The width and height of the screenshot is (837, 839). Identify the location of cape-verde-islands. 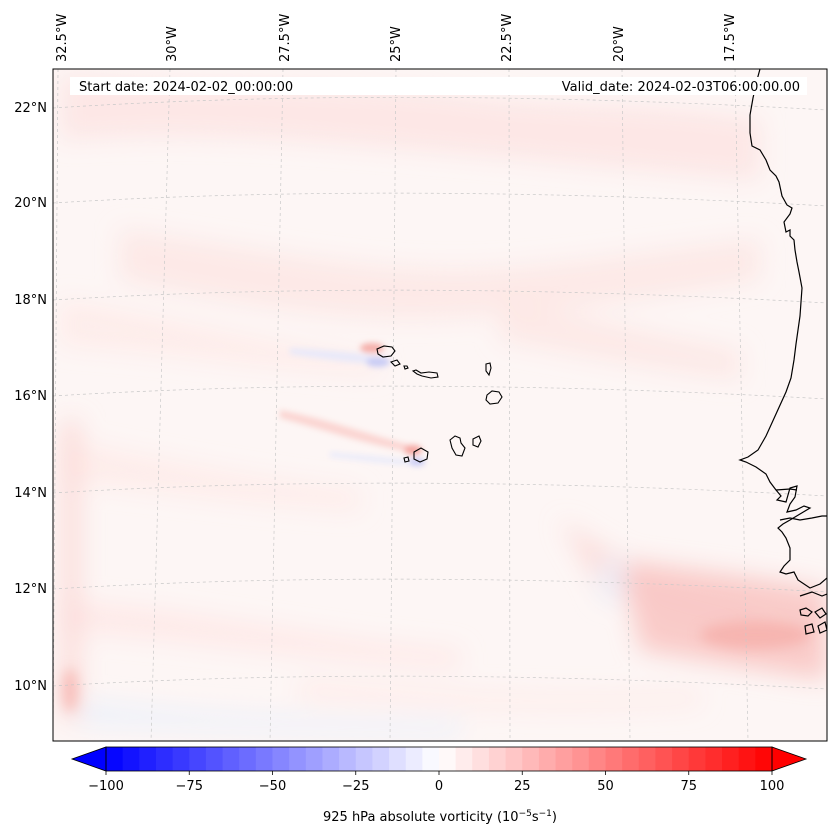
(439, 404).